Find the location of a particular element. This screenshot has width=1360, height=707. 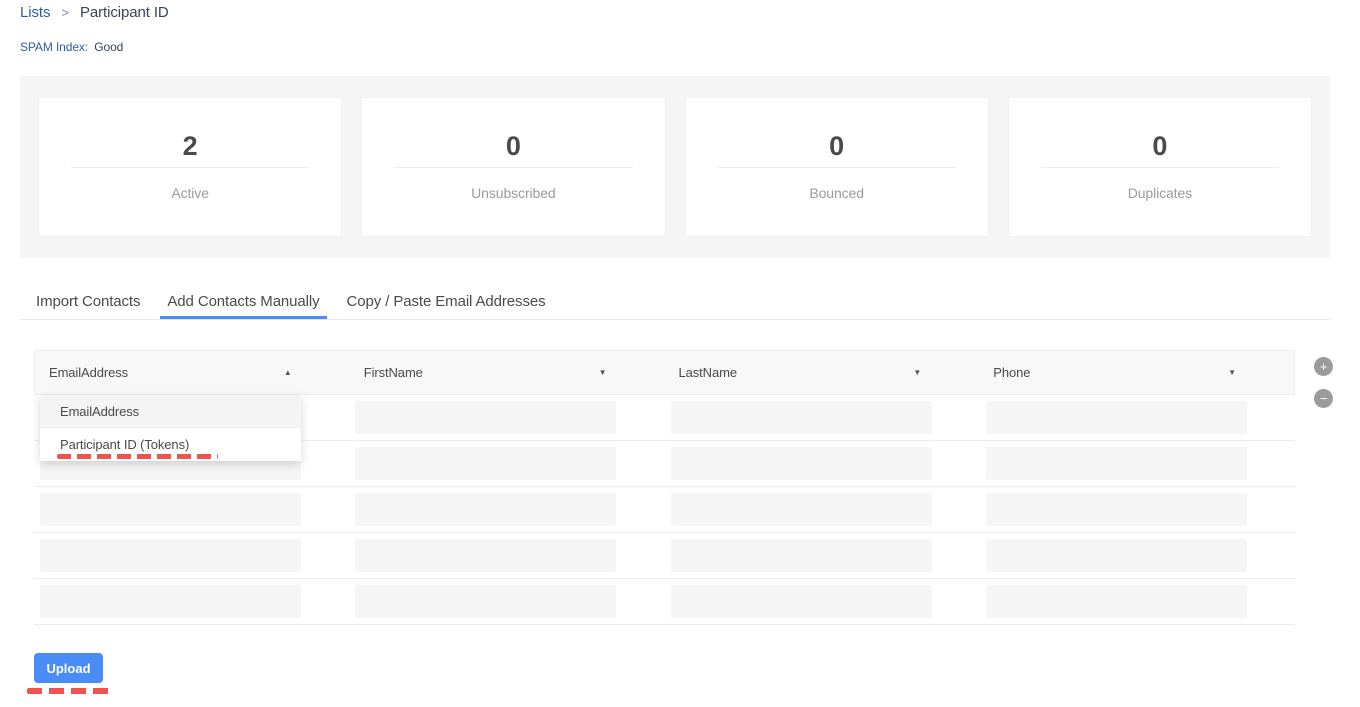

stat-card-unsubscribed: 0 Unsubscribed is located at coordinates (513, 167).